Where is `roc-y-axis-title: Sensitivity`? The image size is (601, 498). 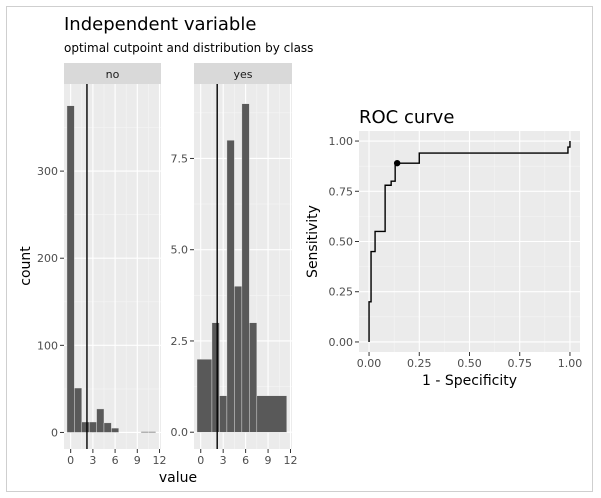
roc-y-axis-title: Sensitivity is located at coordinates (313, 241).